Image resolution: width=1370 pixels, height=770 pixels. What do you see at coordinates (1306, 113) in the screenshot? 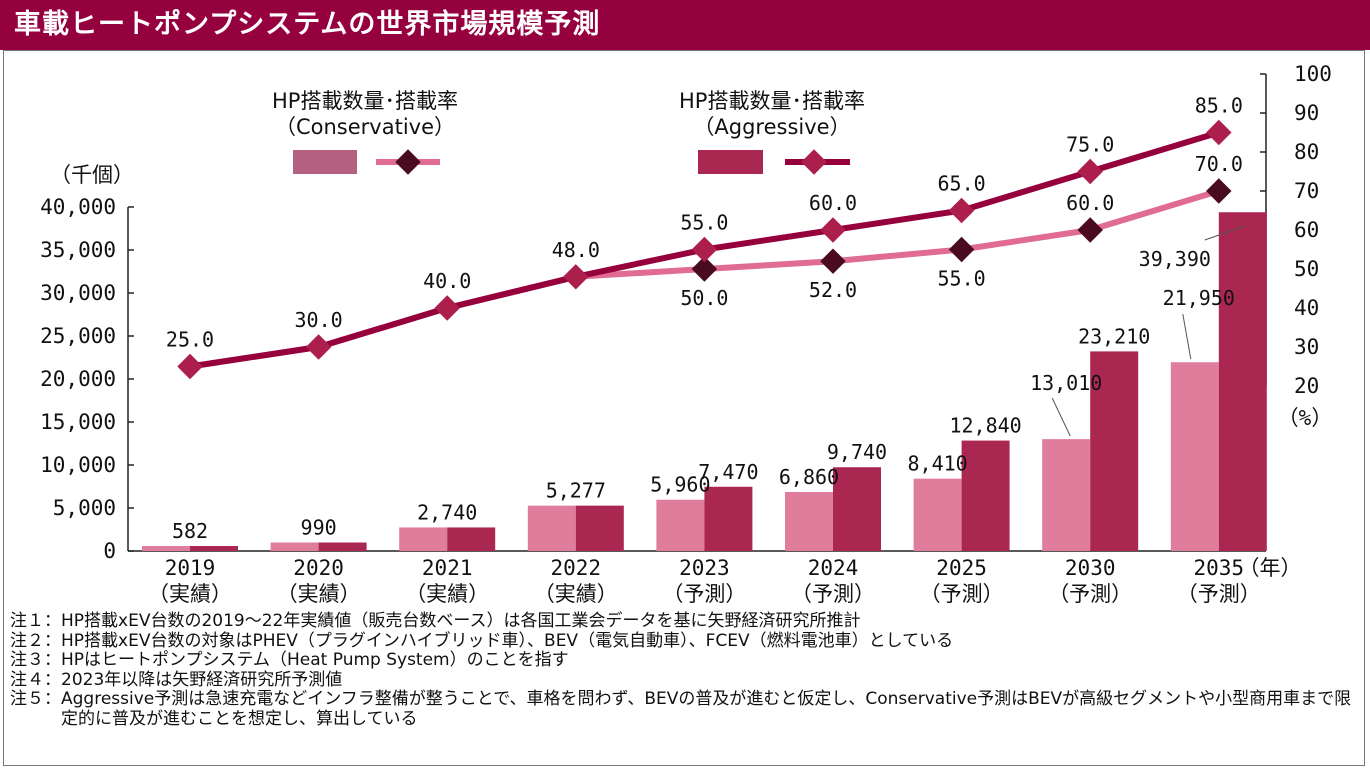
I see `right-tick-label: 90` at bounding box center [1306, 113].